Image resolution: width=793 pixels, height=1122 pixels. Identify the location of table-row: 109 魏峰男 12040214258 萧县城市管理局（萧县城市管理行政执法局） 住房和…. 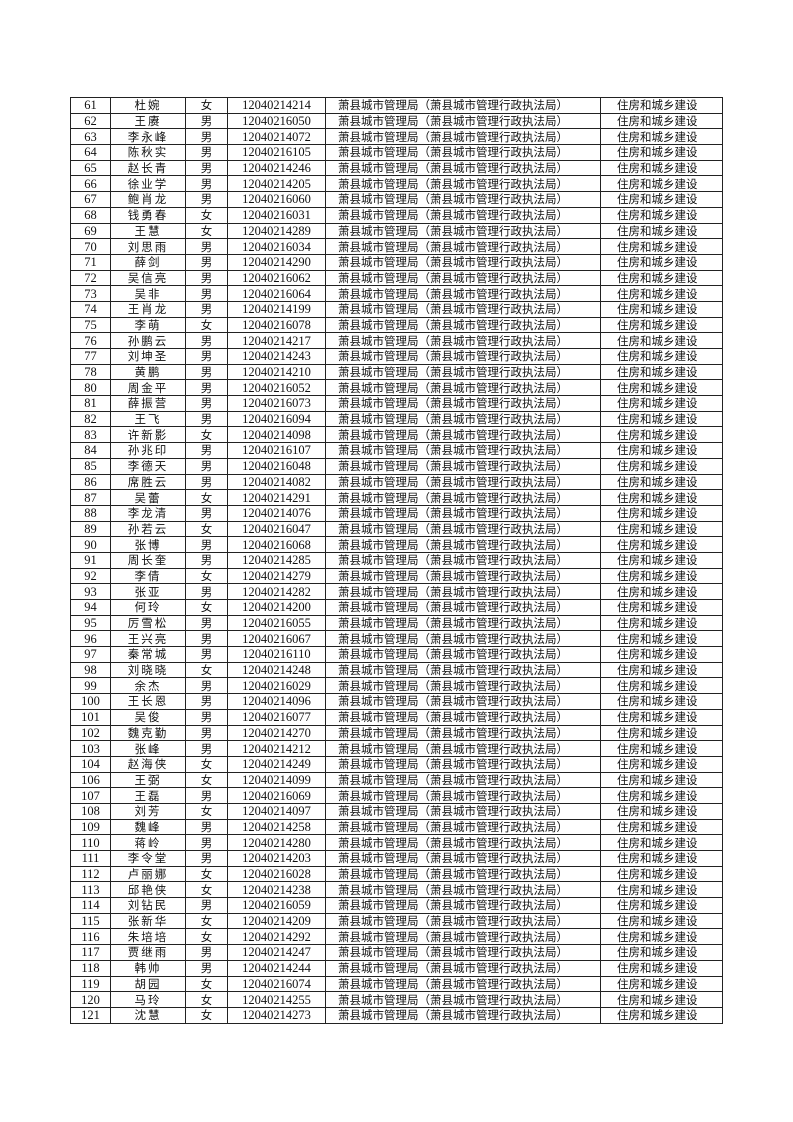
(396, 827).